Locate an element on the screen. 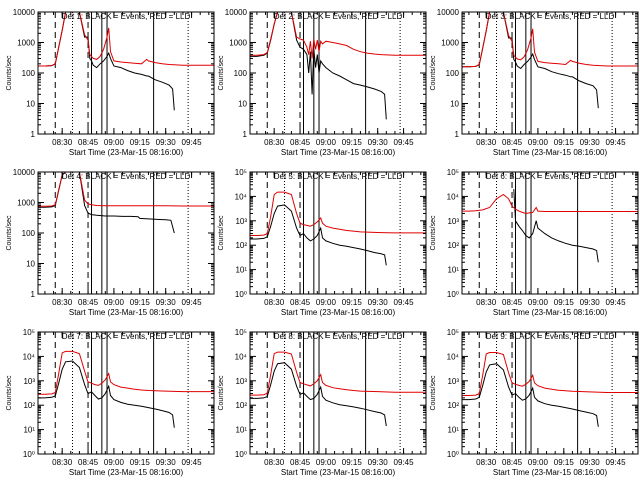 The image size is (640, 480). panel-title: Det 5: BLACK = Events, RED = LLD is located at coordinates (338, 176).